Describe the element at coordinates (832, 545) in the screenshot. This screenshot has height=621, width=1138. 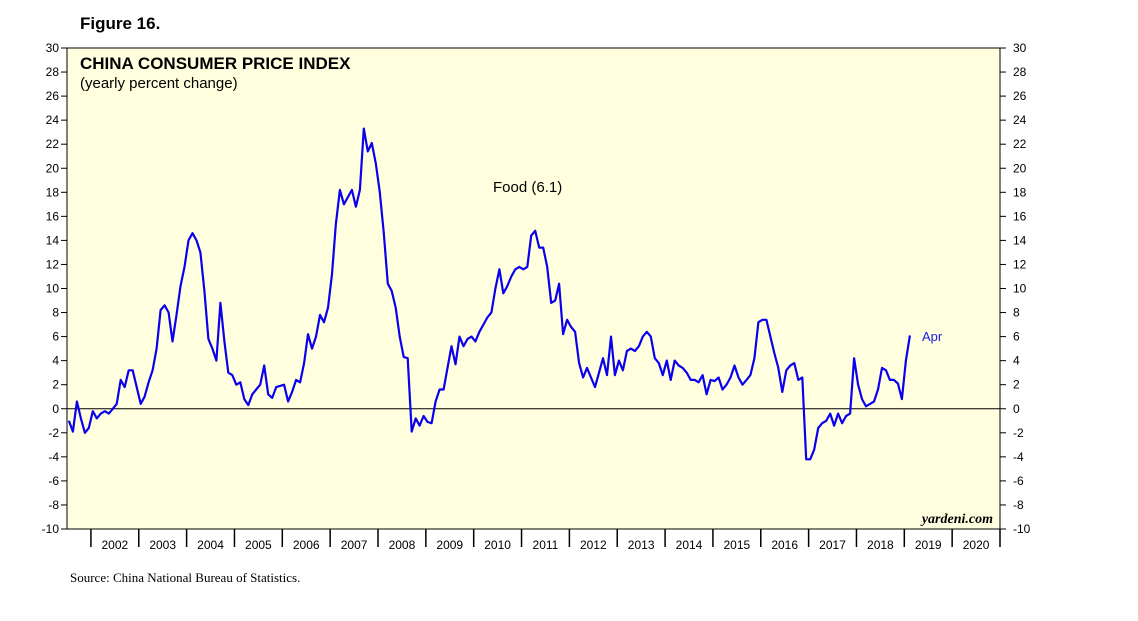
I see `x-tick-label: 2017` at that location.